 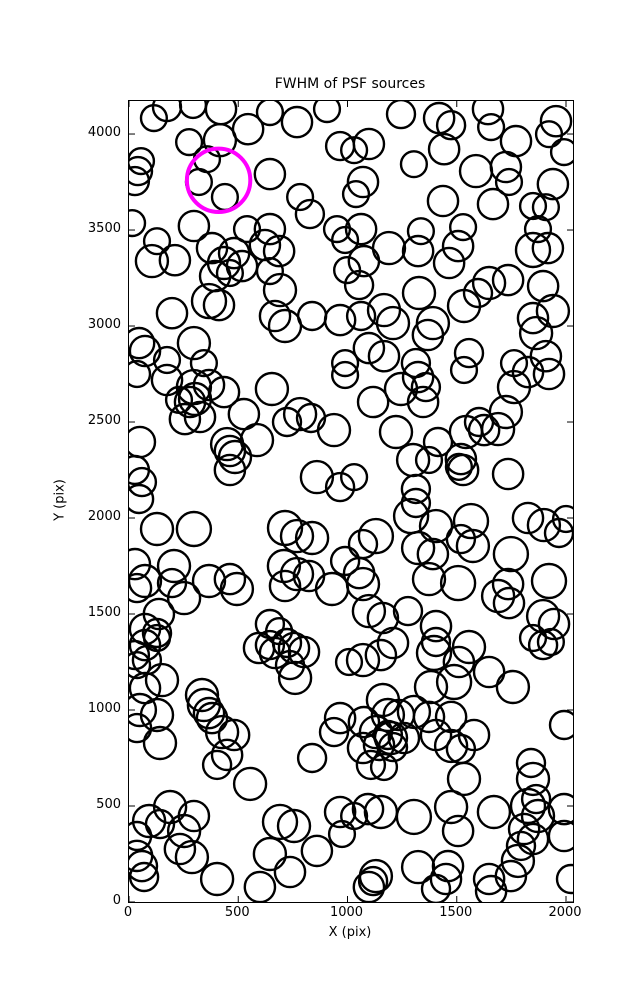 I want to click on highlighted-psf-circle, so click(x=218, y=180).